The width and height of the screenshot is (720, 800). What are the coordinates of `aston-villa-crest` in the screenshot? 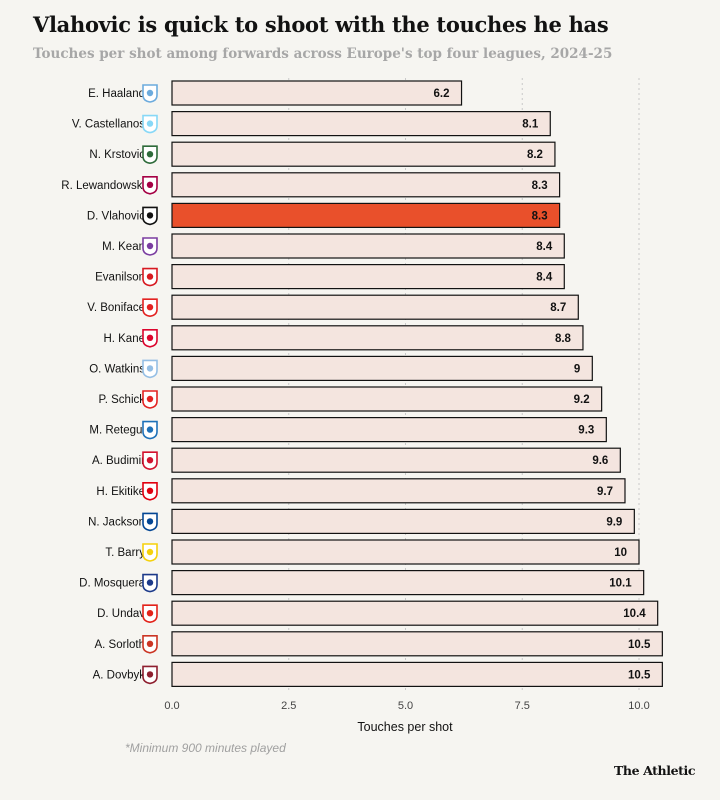 It's located at (150, 369).